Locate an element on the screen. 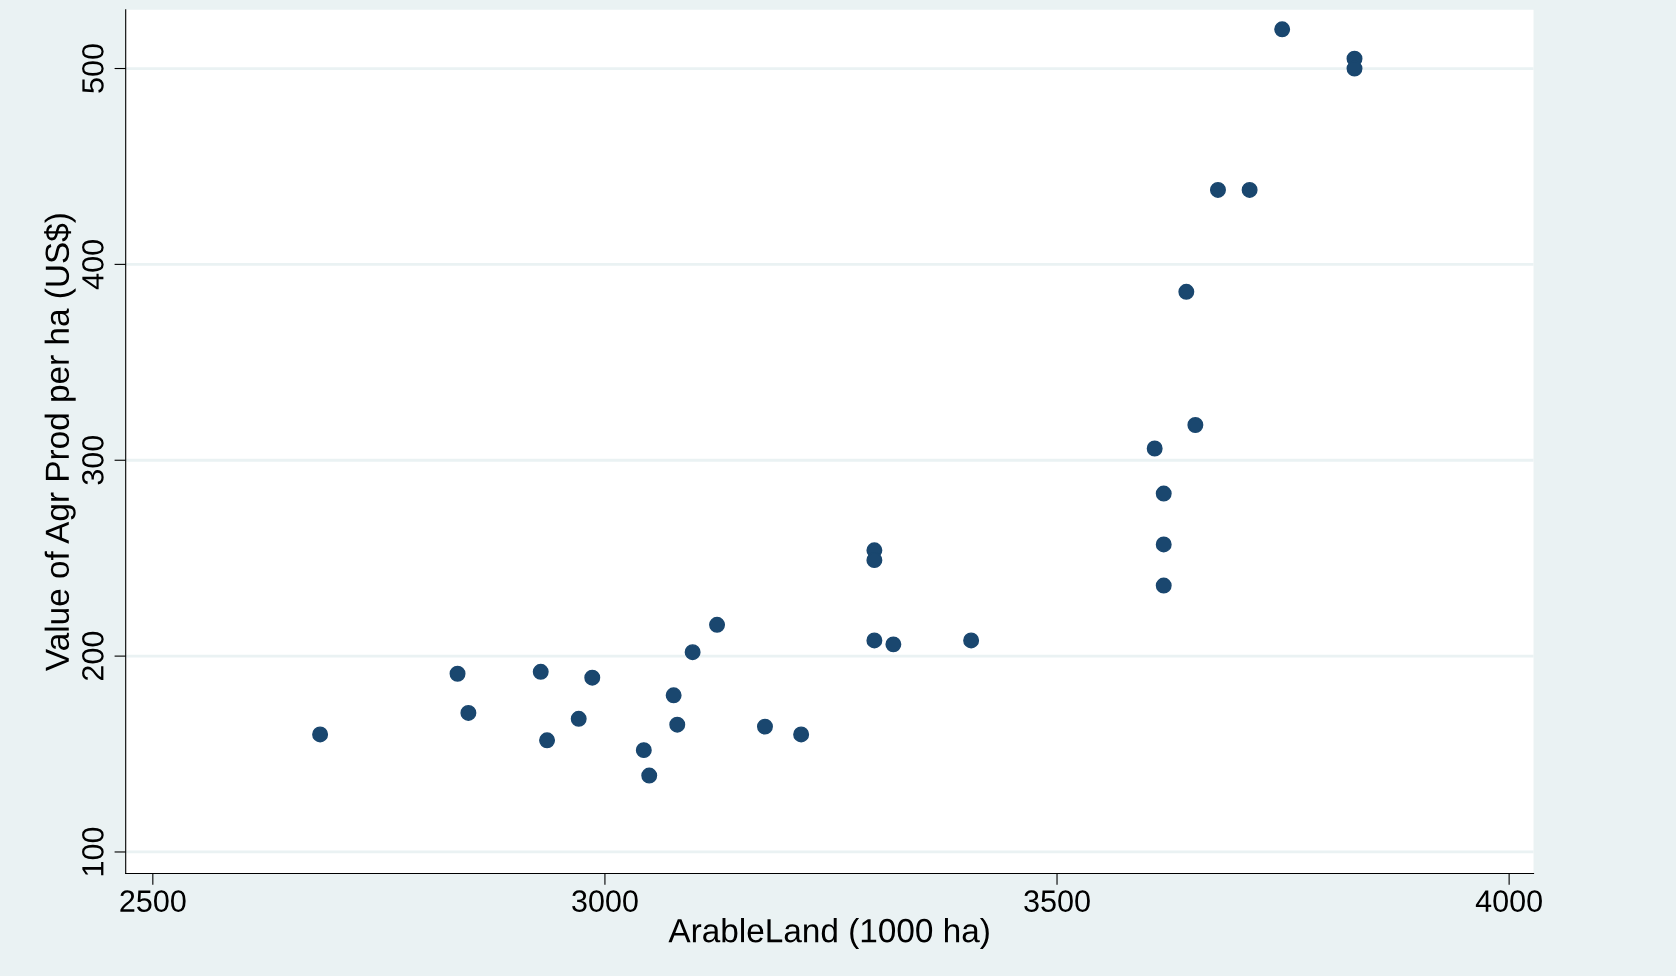  y-axis-title: Value of Agr Prod per ha (US$) is located at coordinates (60, 442).